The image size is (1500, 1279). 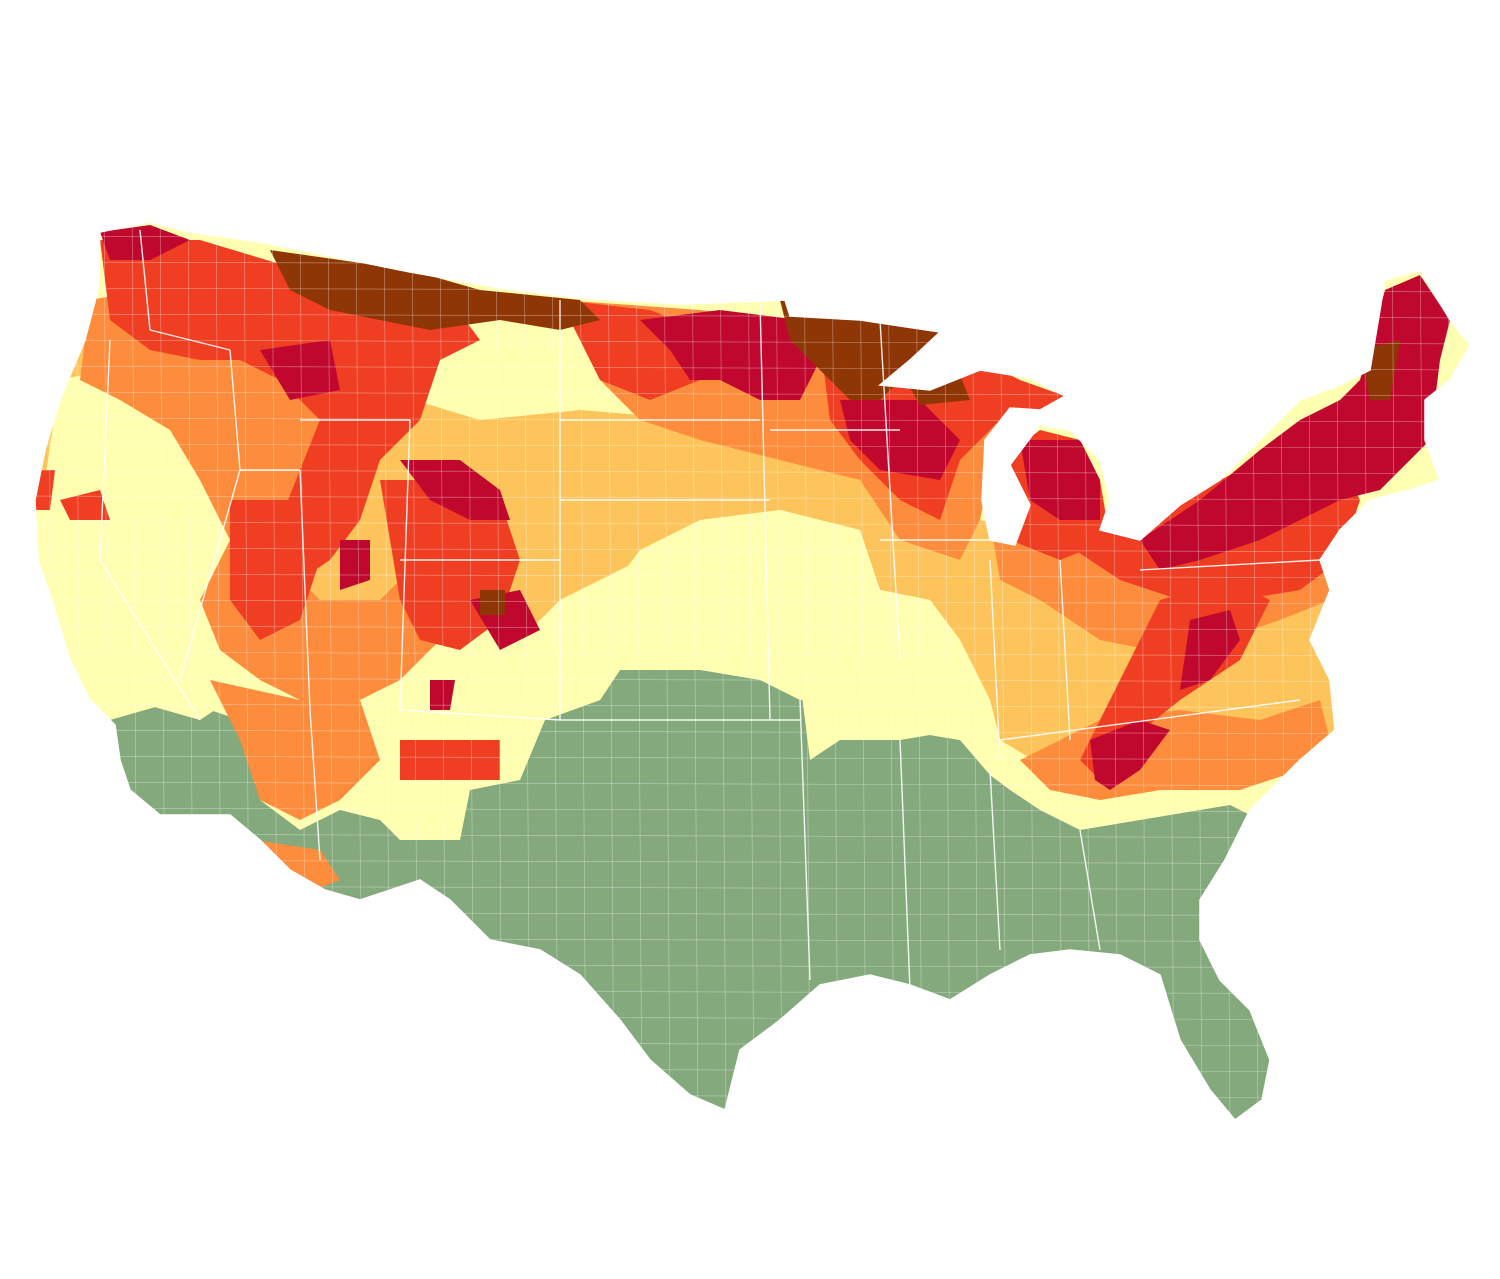 What do you see at coordinates (435, 290) in the screenshot?
I see `band-past-peak-montana` at bounding box center [435, 290].